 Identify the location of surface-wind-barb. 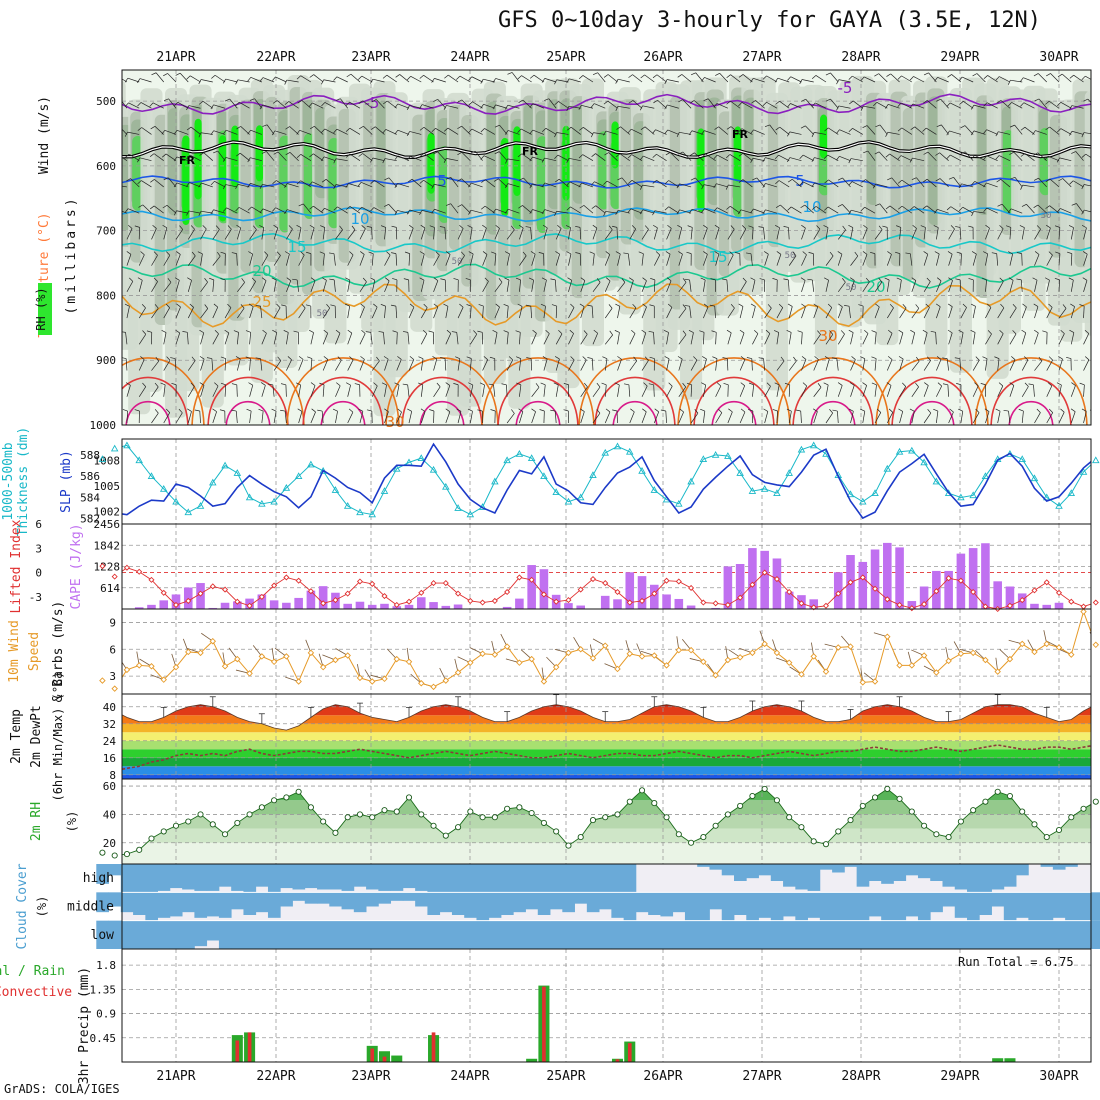
(416, 678).